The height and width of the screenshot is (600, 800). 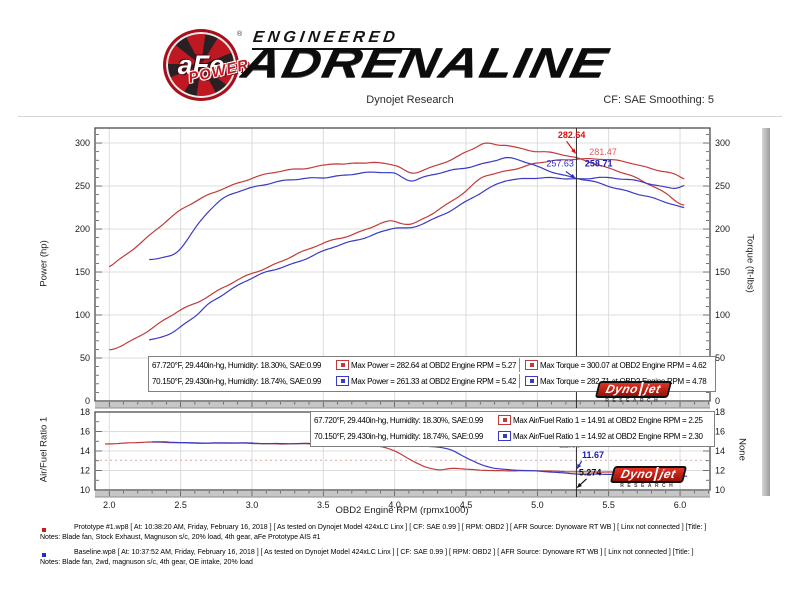 I want to click on rpm-axis-label: OBD2 Engine RPM (rpmx1000), so click(x=402, y=510).